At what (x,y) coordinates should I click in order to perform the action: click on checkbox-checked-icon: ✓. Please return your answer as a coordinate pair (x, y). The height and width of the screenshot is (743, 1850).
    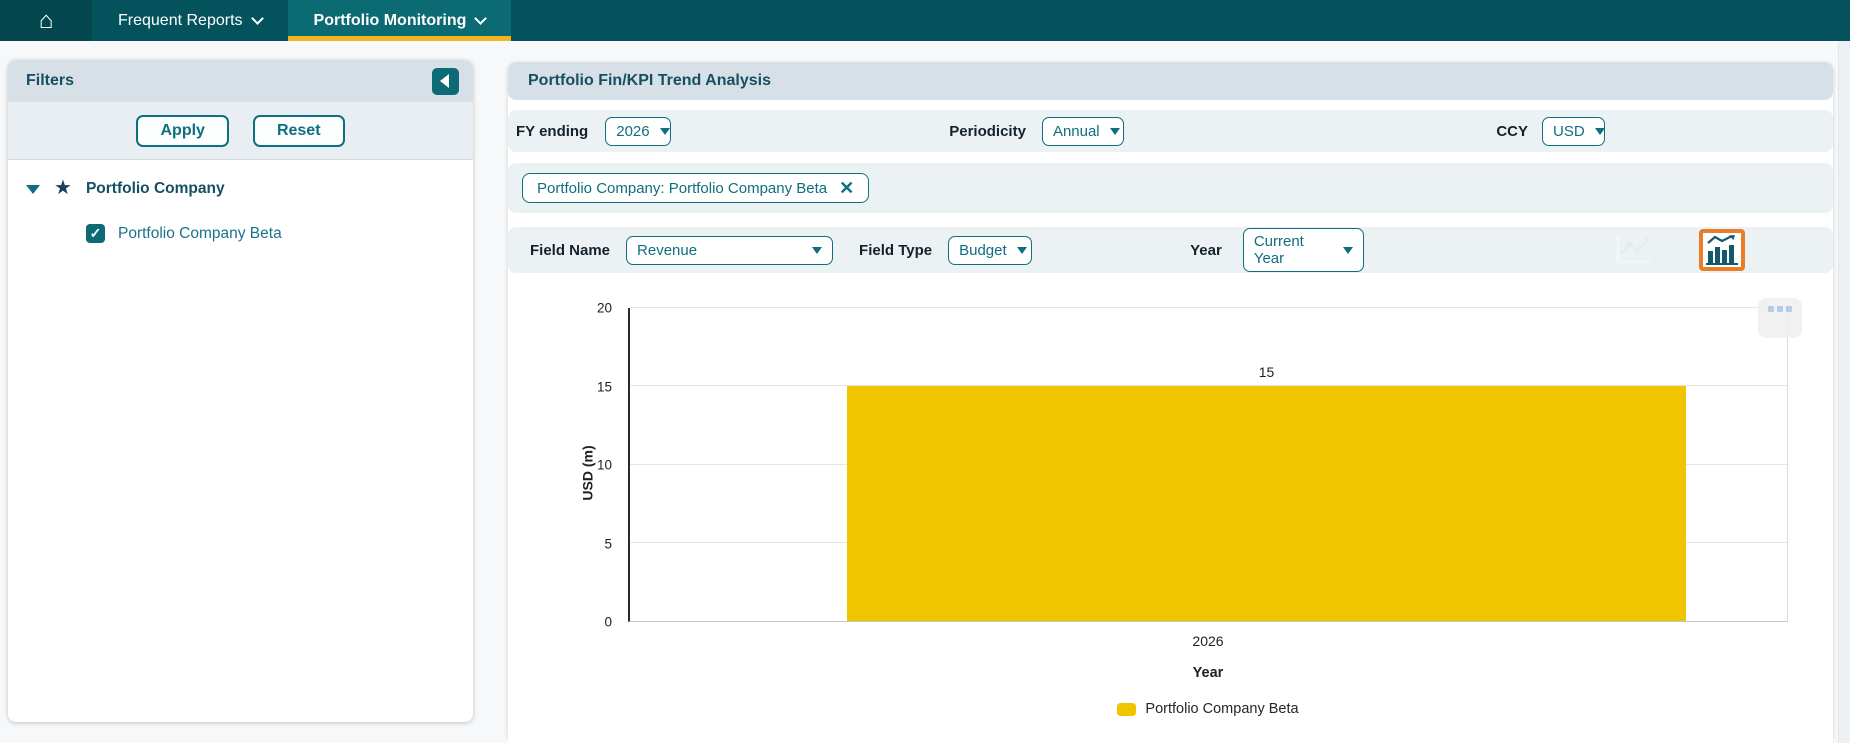
    Looking at the image, I should click on (95, 233).